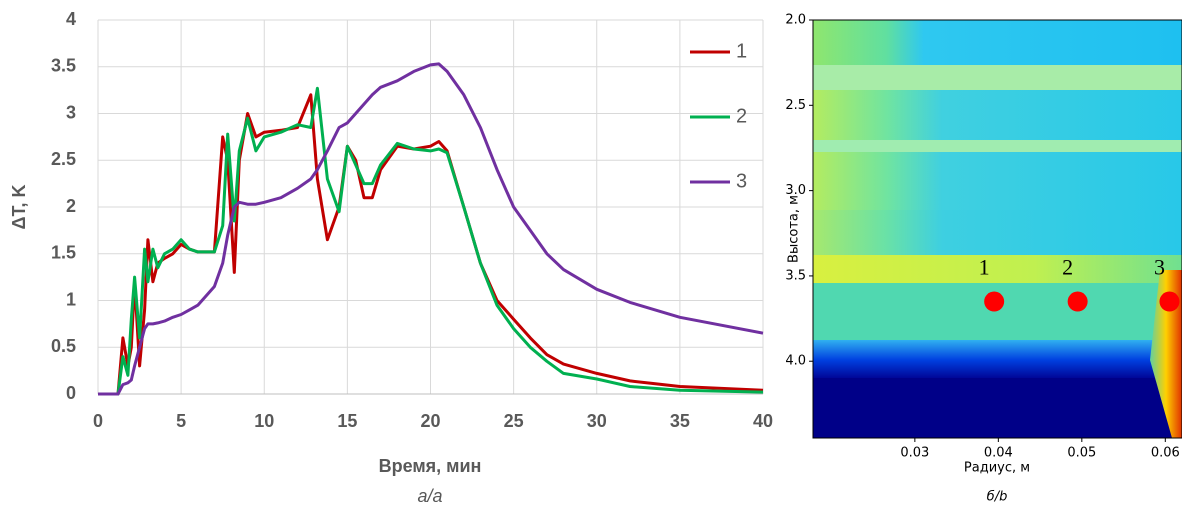 The width and height of the screenshot is (1182, 509). I want to click on probe-label: 3, so click(1159, 267).